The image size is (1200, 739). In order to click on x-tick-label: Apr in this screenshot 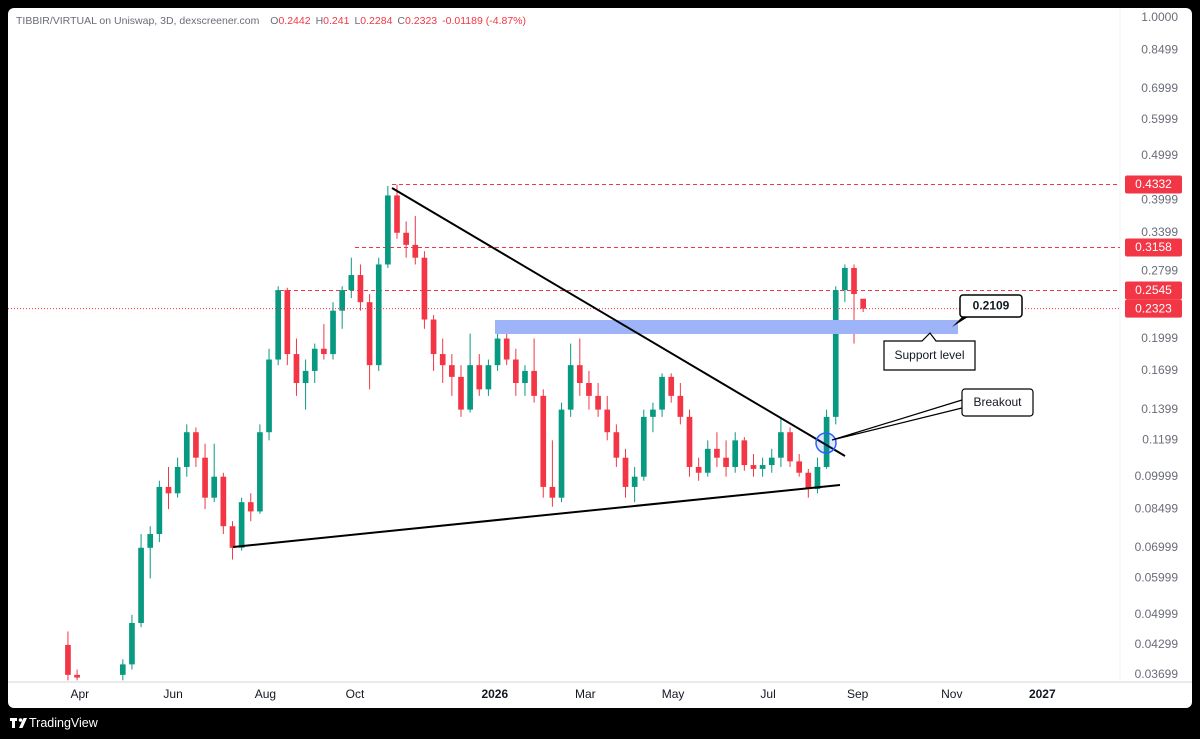, I will do `click(79, 694)`.